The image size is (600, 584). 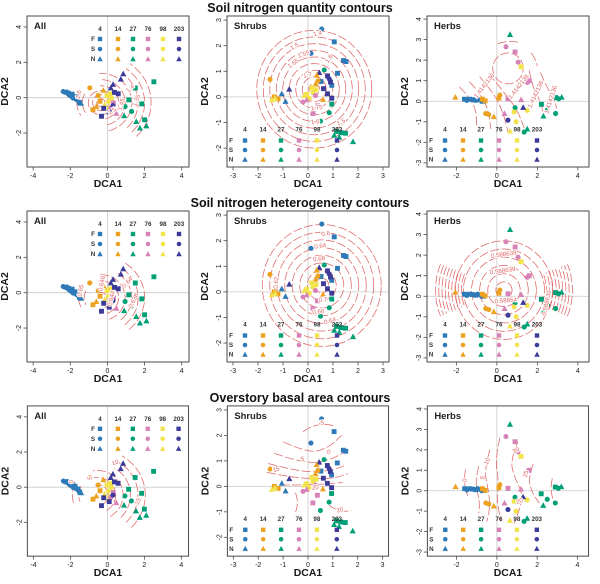 What do you see at coordinates (419, 235) in the screenshot?
I see `y-tick-label: 3` at bounding box center [419, 235].